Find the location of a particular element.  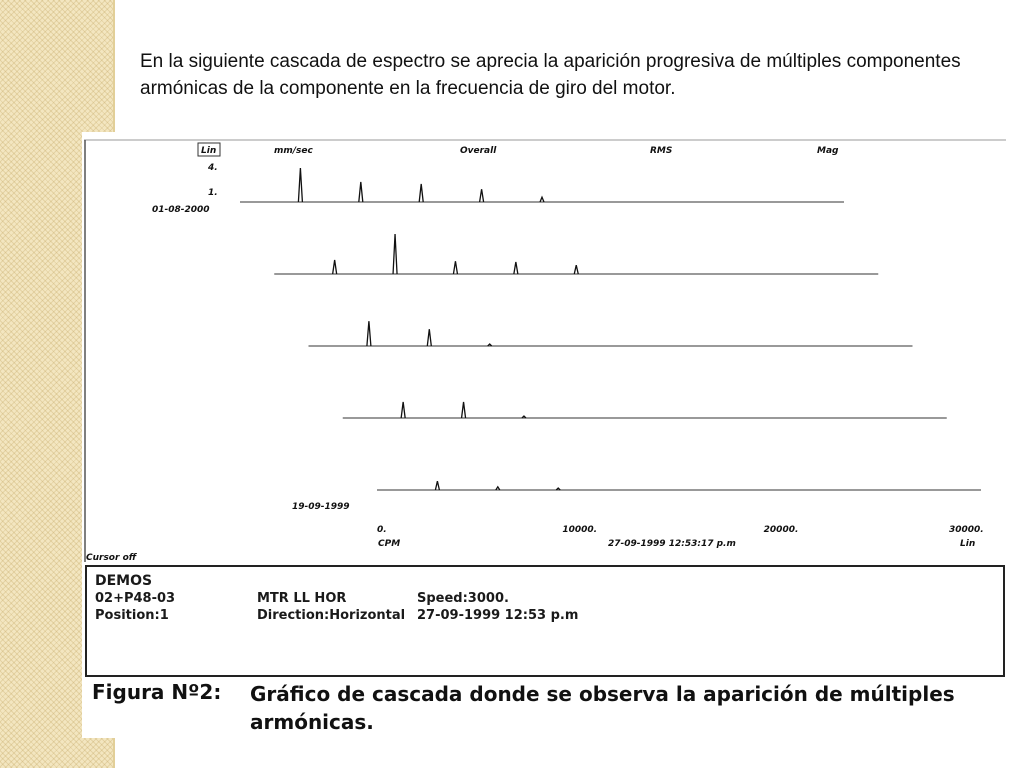

figure-label: Figura Nº2: is located at coordinates (157, 692).